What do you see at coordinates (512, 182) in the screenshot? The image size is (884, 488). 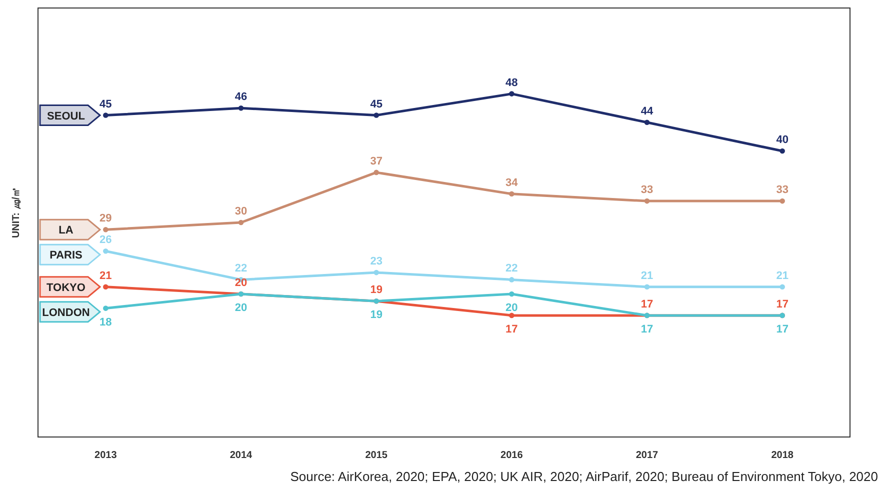 I see `data-label: 34` at bounding box center [512, 182].